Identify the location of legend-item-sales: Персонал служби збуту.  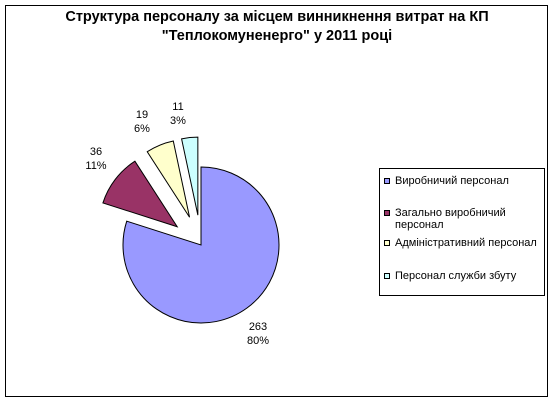
(450, 276).